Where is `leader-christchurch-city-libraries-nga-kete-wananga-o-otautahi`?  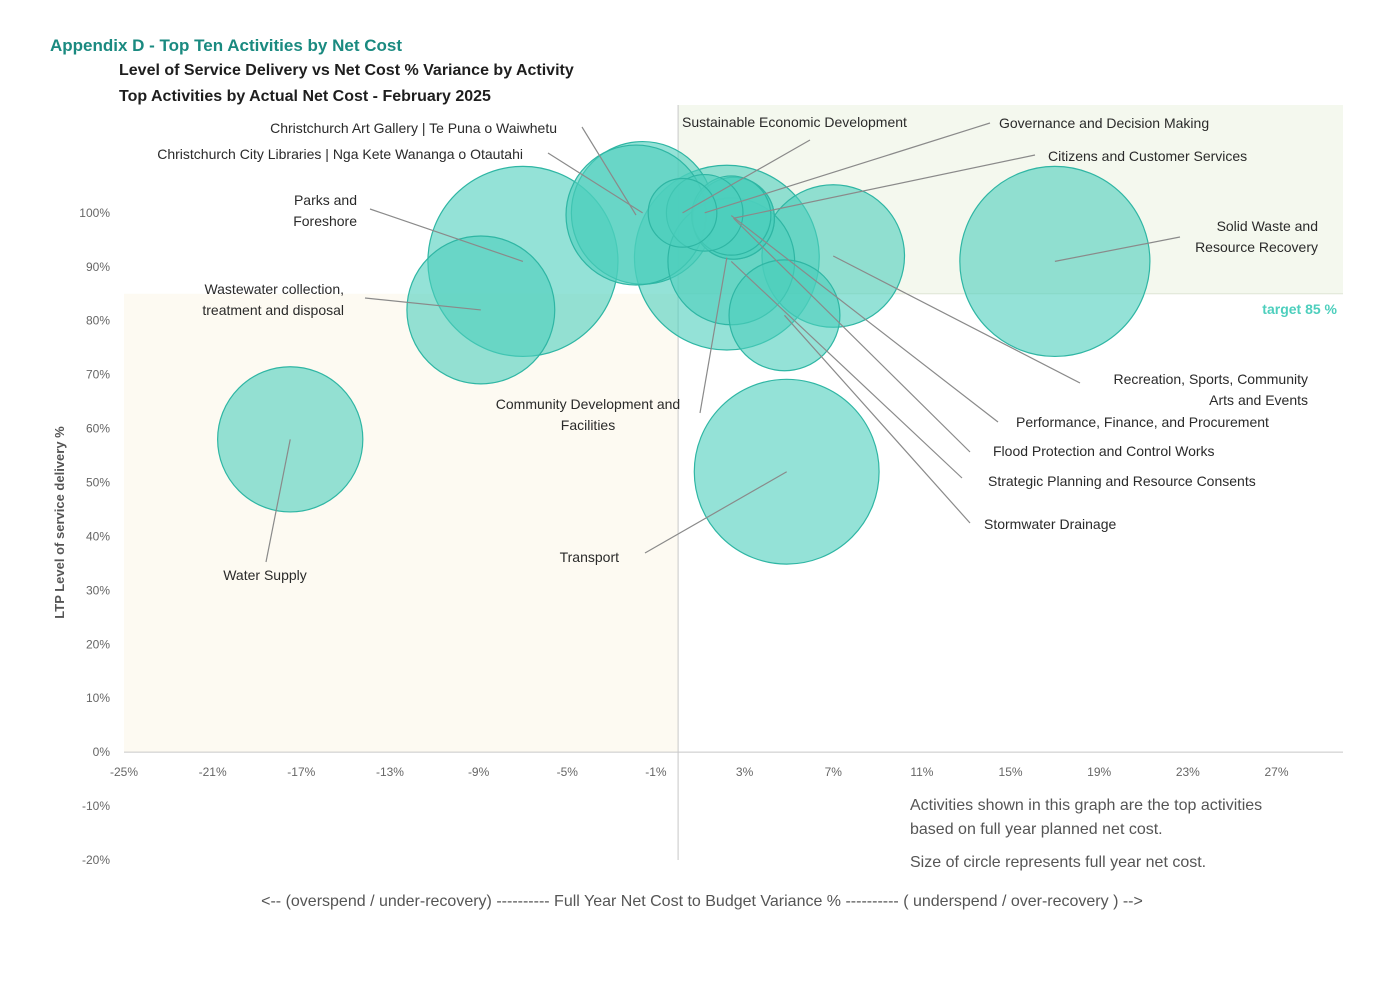 leader-christchurch-city-libraries-nga-kete-wananga-o-otautahi is located at coordinates (595, 183).